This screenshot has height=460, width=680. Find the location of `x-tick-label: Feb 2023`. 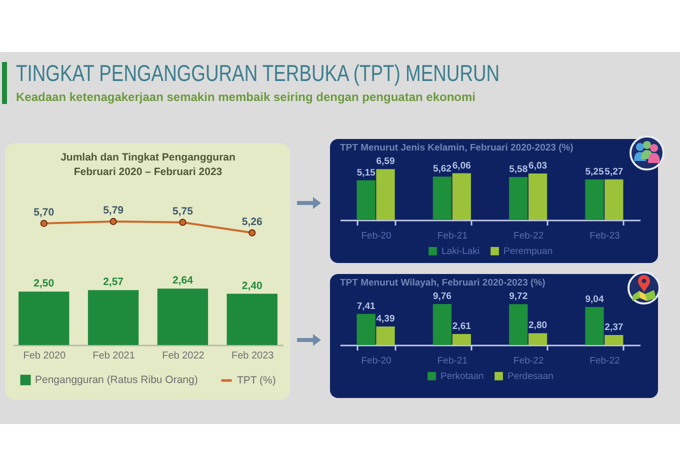

x-tick-label: Feb 2023 is located at coordinates (252, 356).